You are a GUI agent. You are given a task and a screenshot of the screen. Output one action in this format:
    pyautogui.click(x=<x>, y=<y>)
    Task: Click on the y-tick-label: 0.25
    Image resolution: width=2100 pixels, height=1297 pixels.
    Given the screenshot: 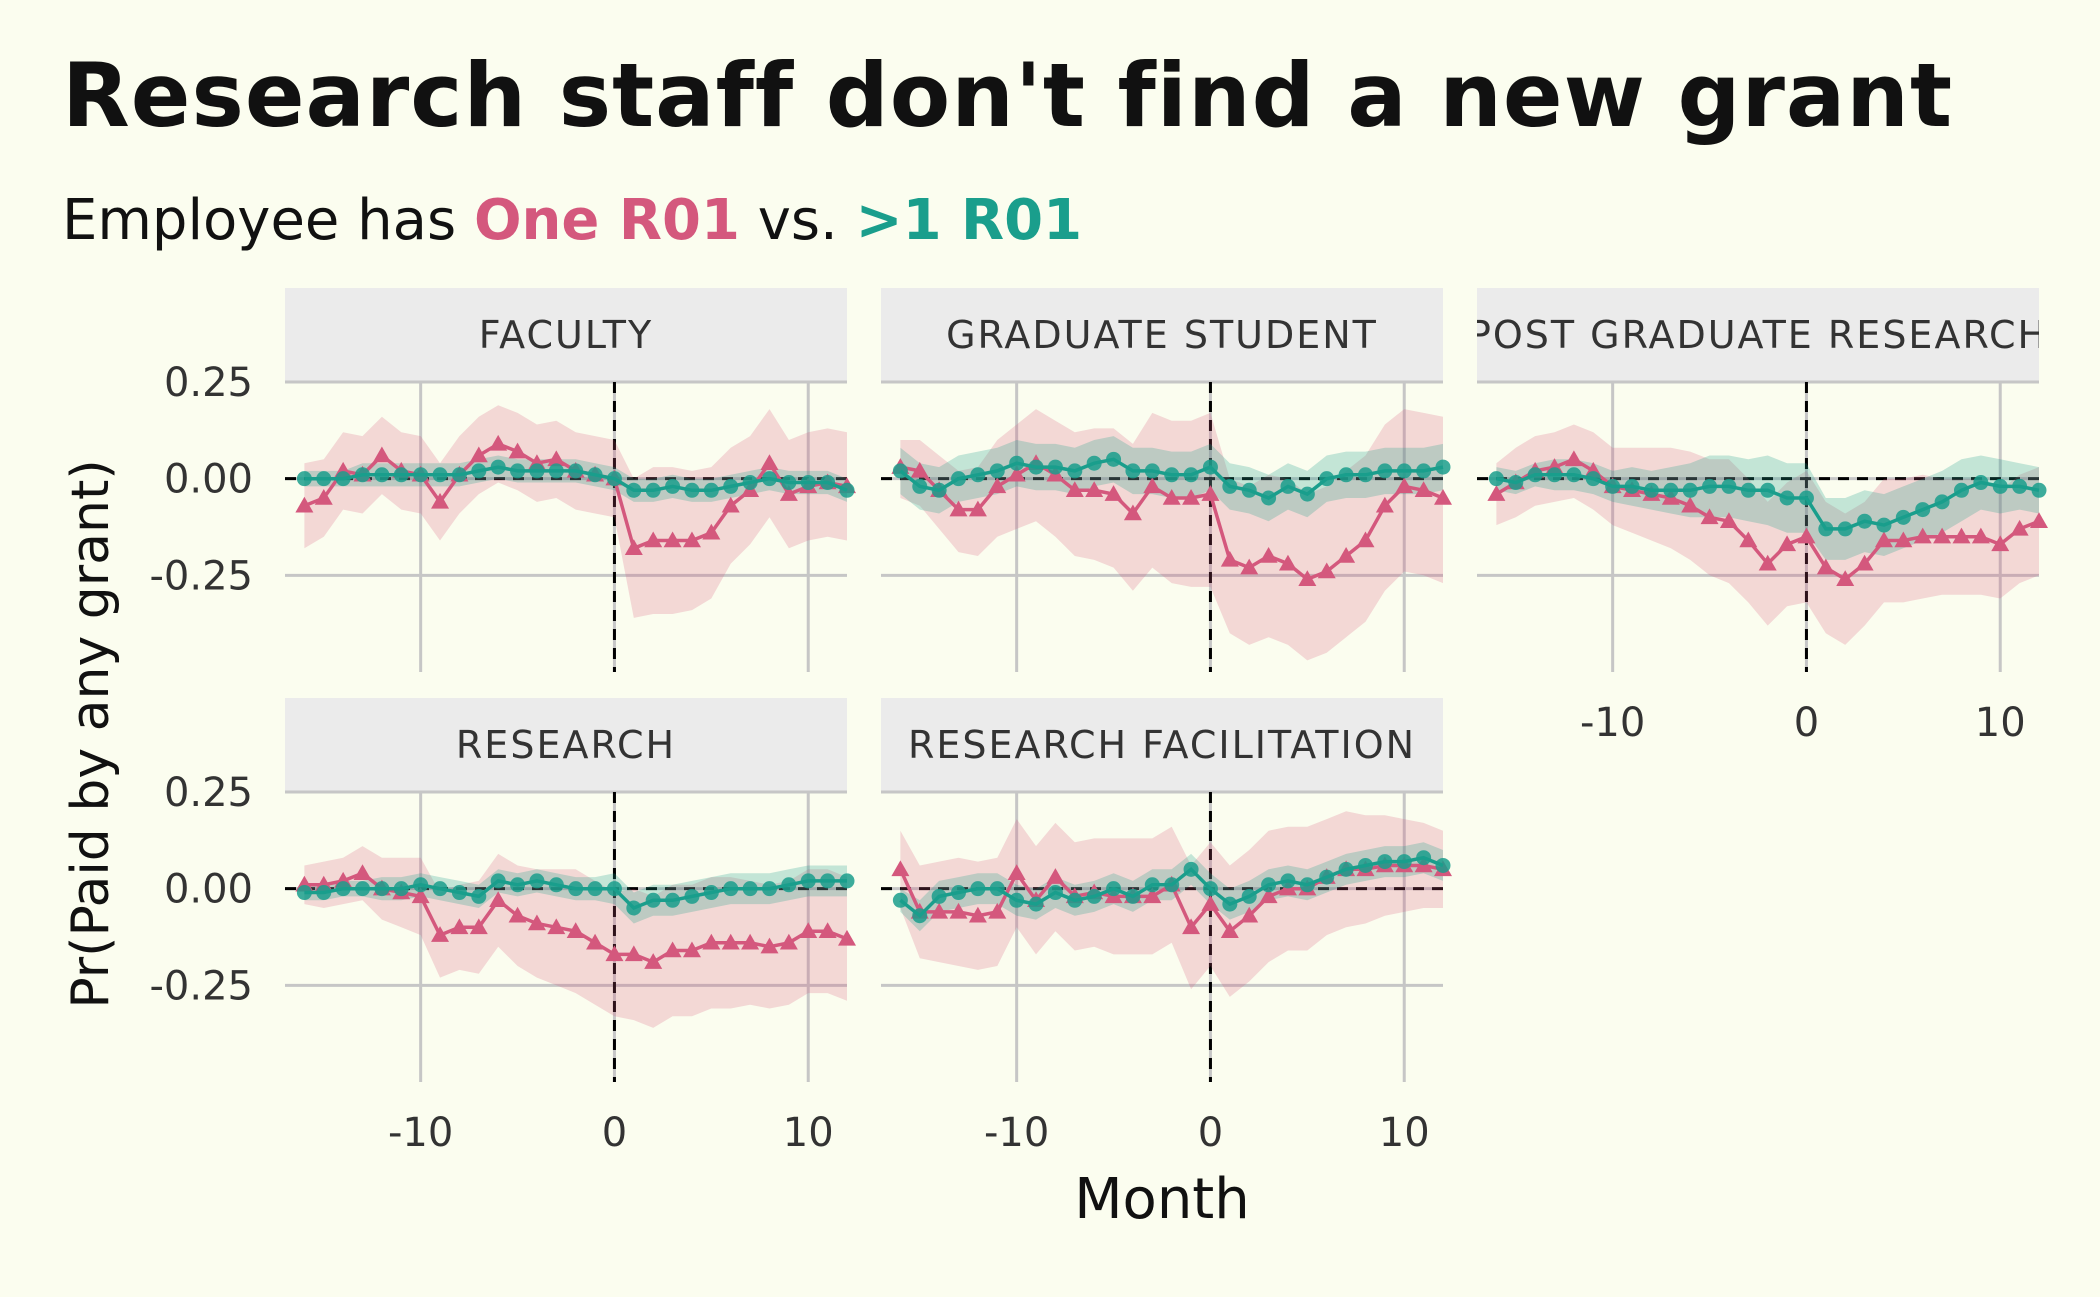 What is the action you would take?
    pyautogui.click(x=208, y=793)
    